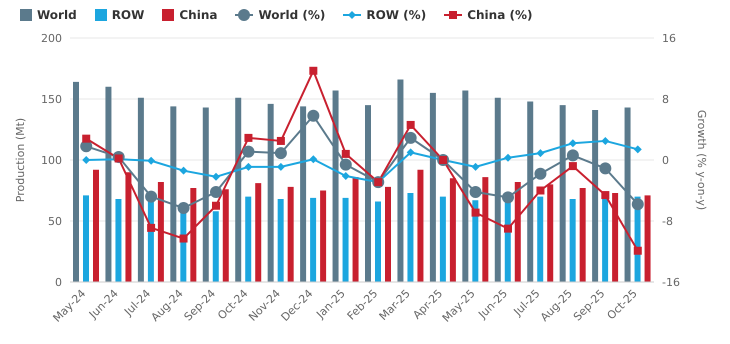 The width and height of the screenshot is (730, 344). I want to click on legend-label: World, so click(56, 15).